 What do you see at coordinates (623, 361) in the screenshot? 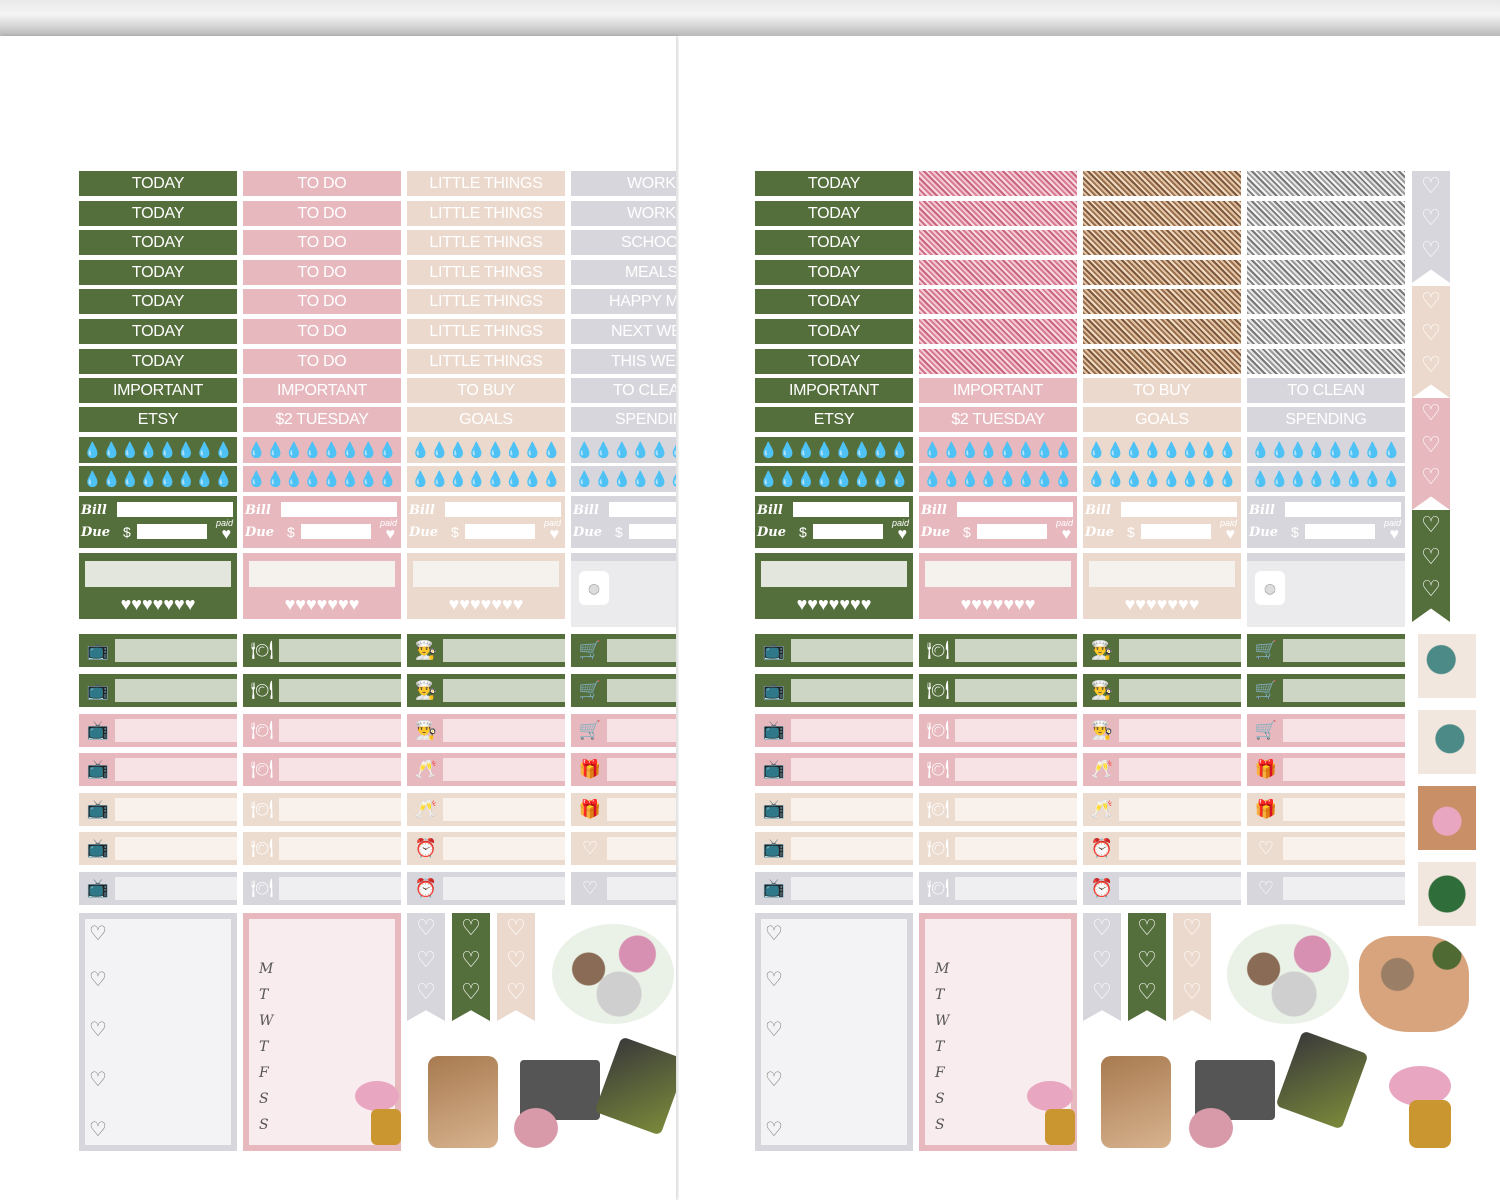
I see `this-week-label: THIS WEE` at bounding box center [623, 361].